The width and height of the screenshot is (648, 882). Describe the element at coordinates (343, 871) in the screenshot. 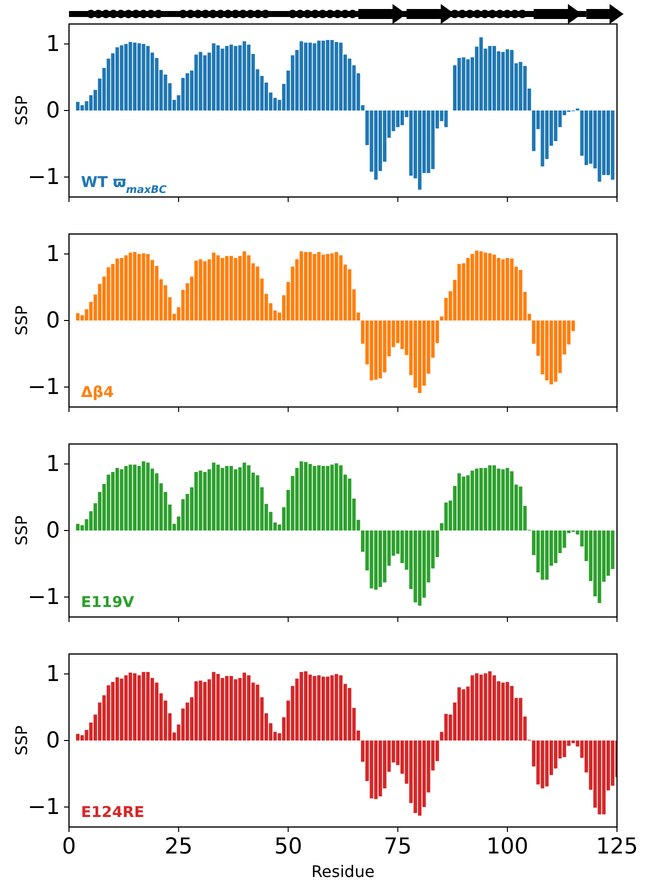

I see `x-axis-title: Residue` at that location.